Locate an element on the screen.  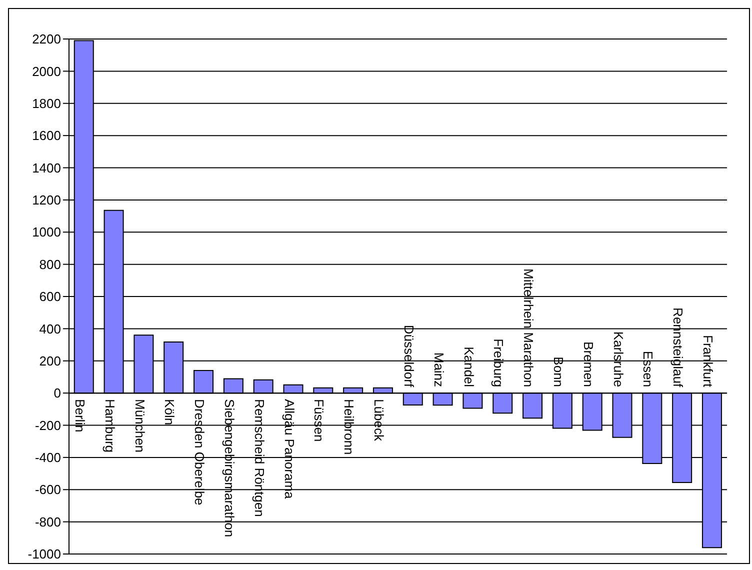
x-tick-label: Bremen is located at coordinates (588, 365).